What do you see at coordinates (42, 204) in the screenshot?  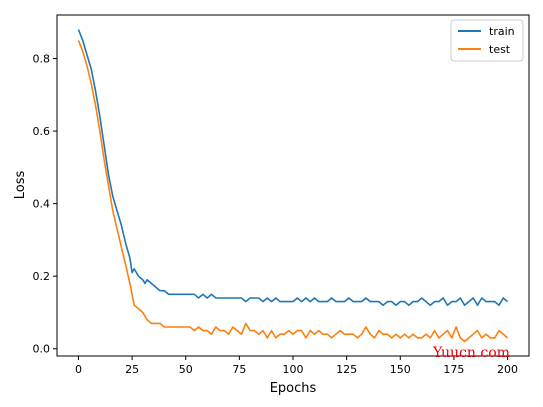 I see `y-tick-label: 0.4` at bounding box center [42, 204].